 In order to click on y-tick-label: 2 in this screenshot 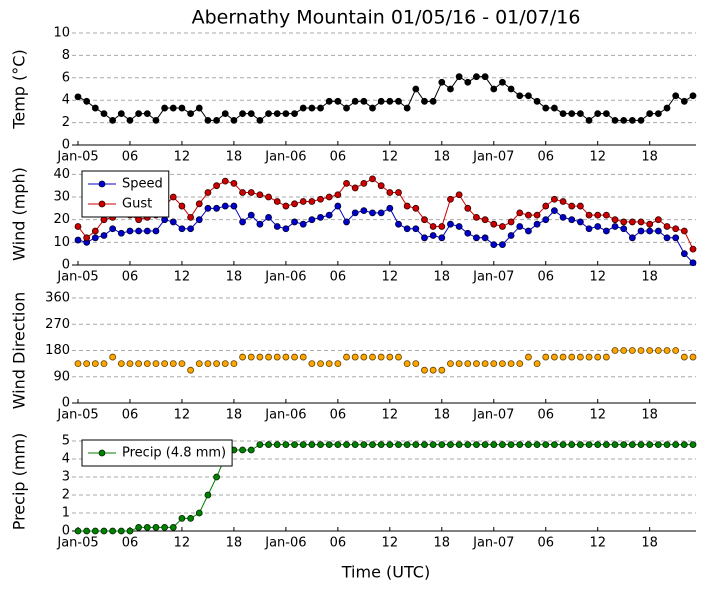, I will do `click(66, 122)`.